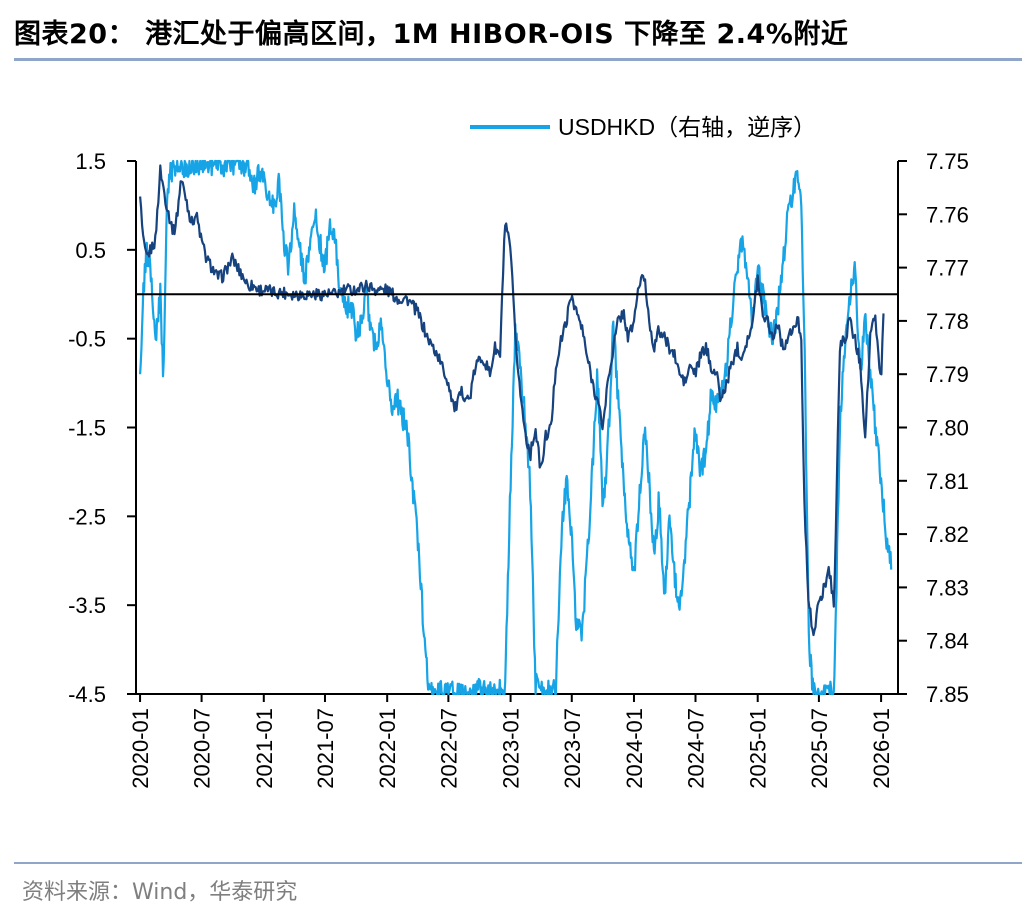  Describe the element at coordinates (758, 748) in the screenshot. I see `x-tick-label: 2025-01` at that location.